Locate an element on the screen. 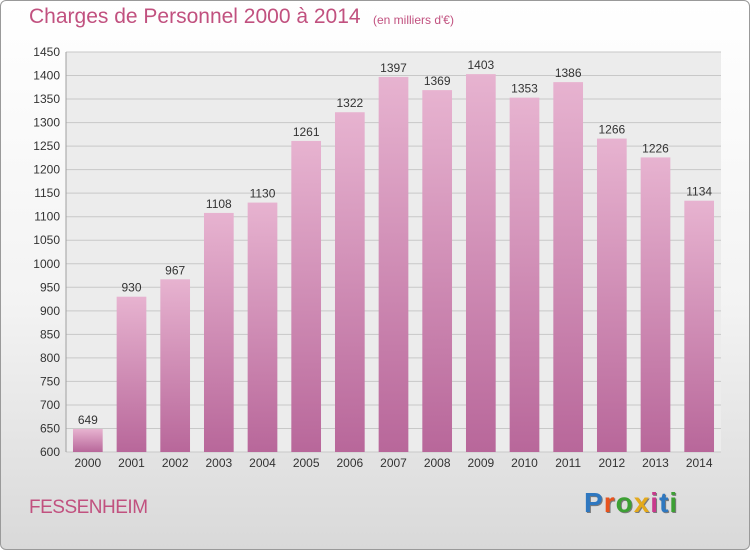 The width and height of the screenshot is (750, 550). y-tick-label: 1250 is located at coordinates (46, 146).